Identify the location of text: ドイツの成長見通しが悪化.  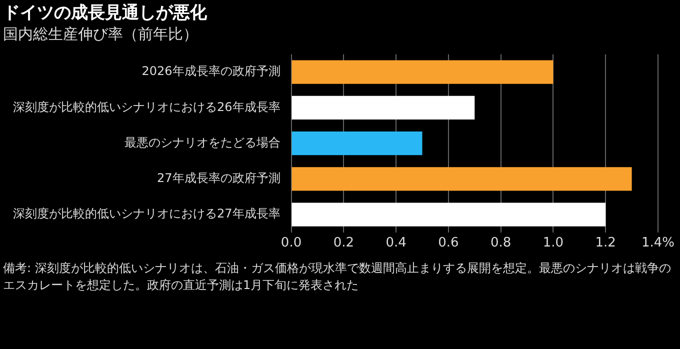
(105, 13).